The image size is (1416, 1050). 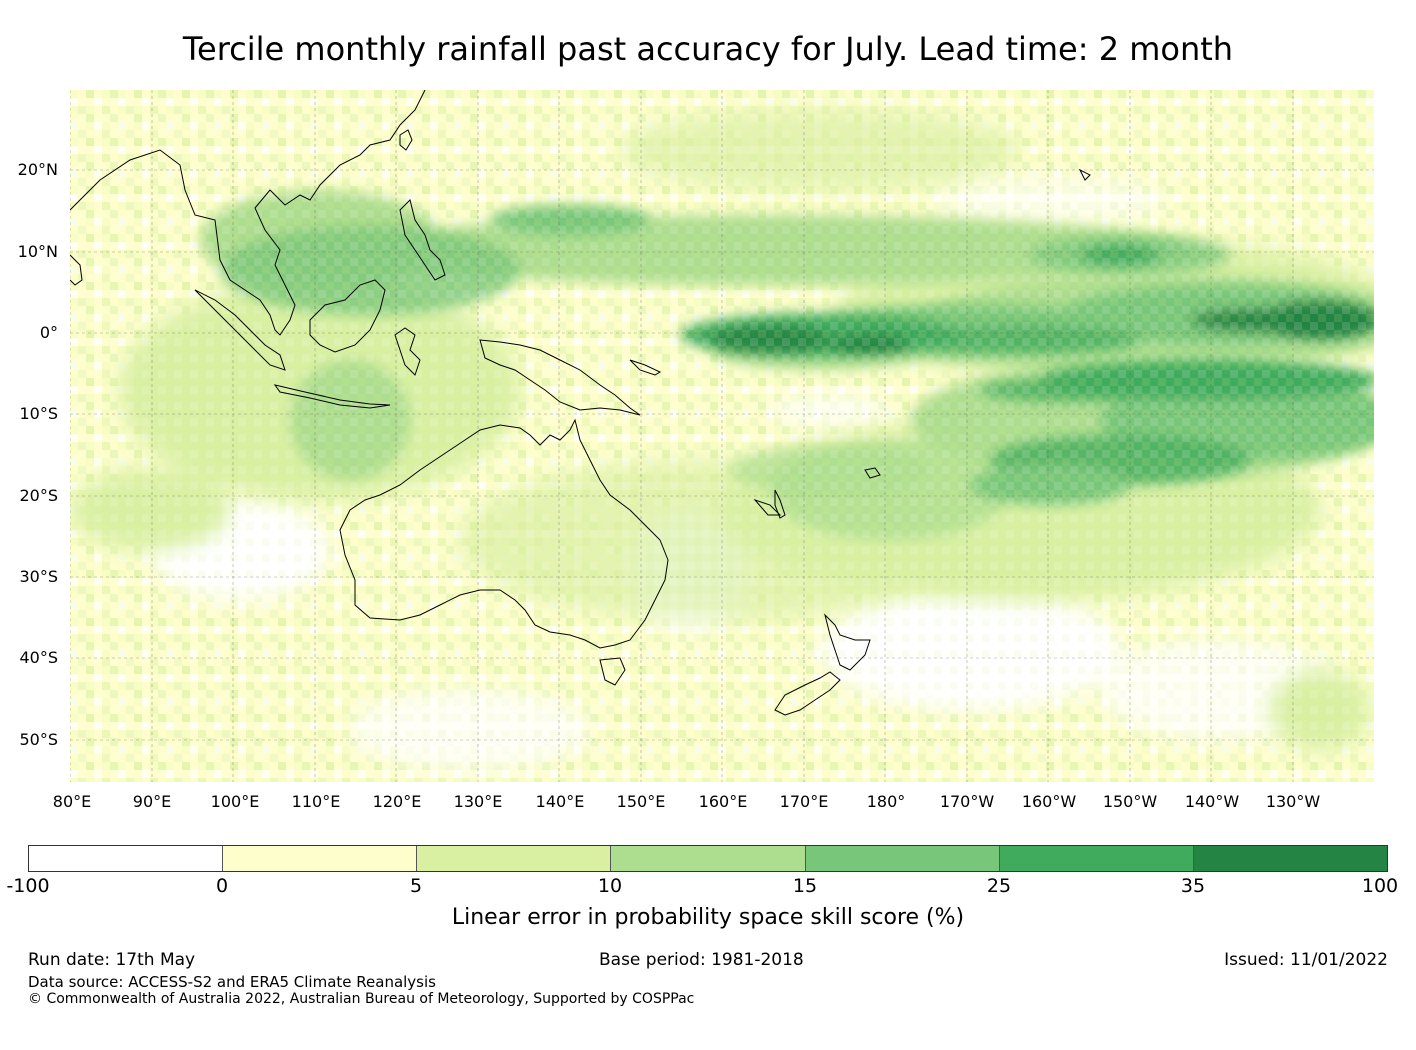 What do you see at coordinates (1293, 801) in the screenshot?
I see `lon-label-130w: 130°W` at bounding box center [1293, 801].